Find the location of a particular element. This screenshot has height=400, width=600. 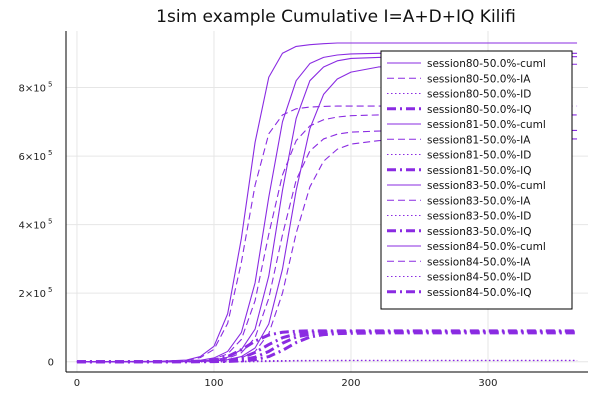

legend-label: session83-50.0%-IQ is located at coordinates (479, 232).